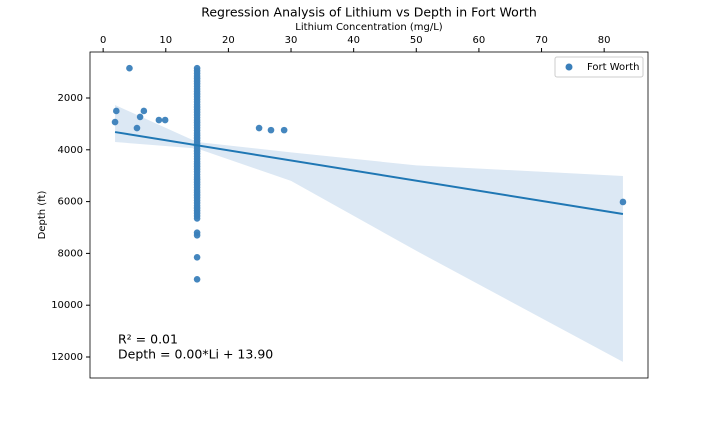  What do you see at coordinates (103, 40) in the screenshot?
I see `x-tick-label: 0` at bounding box center [103, 40].